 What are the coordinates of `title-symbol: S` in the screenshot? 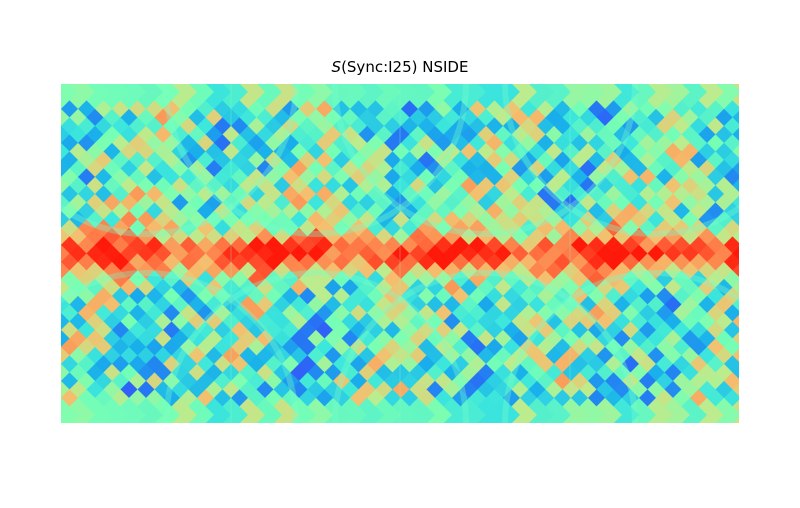 It's located at (336, 67).